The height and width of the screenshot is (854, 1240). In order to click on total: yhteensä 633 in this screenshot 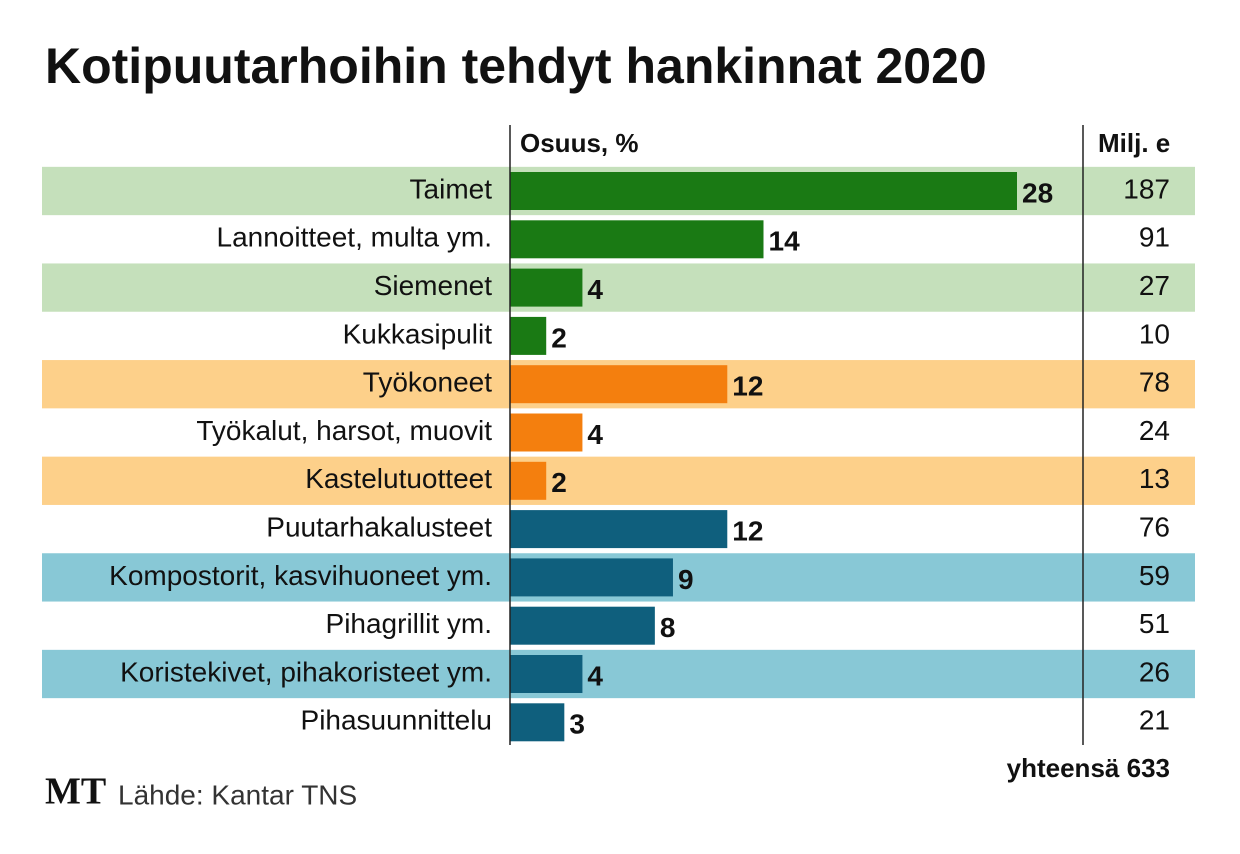, I will do `click(1088, 768)`.